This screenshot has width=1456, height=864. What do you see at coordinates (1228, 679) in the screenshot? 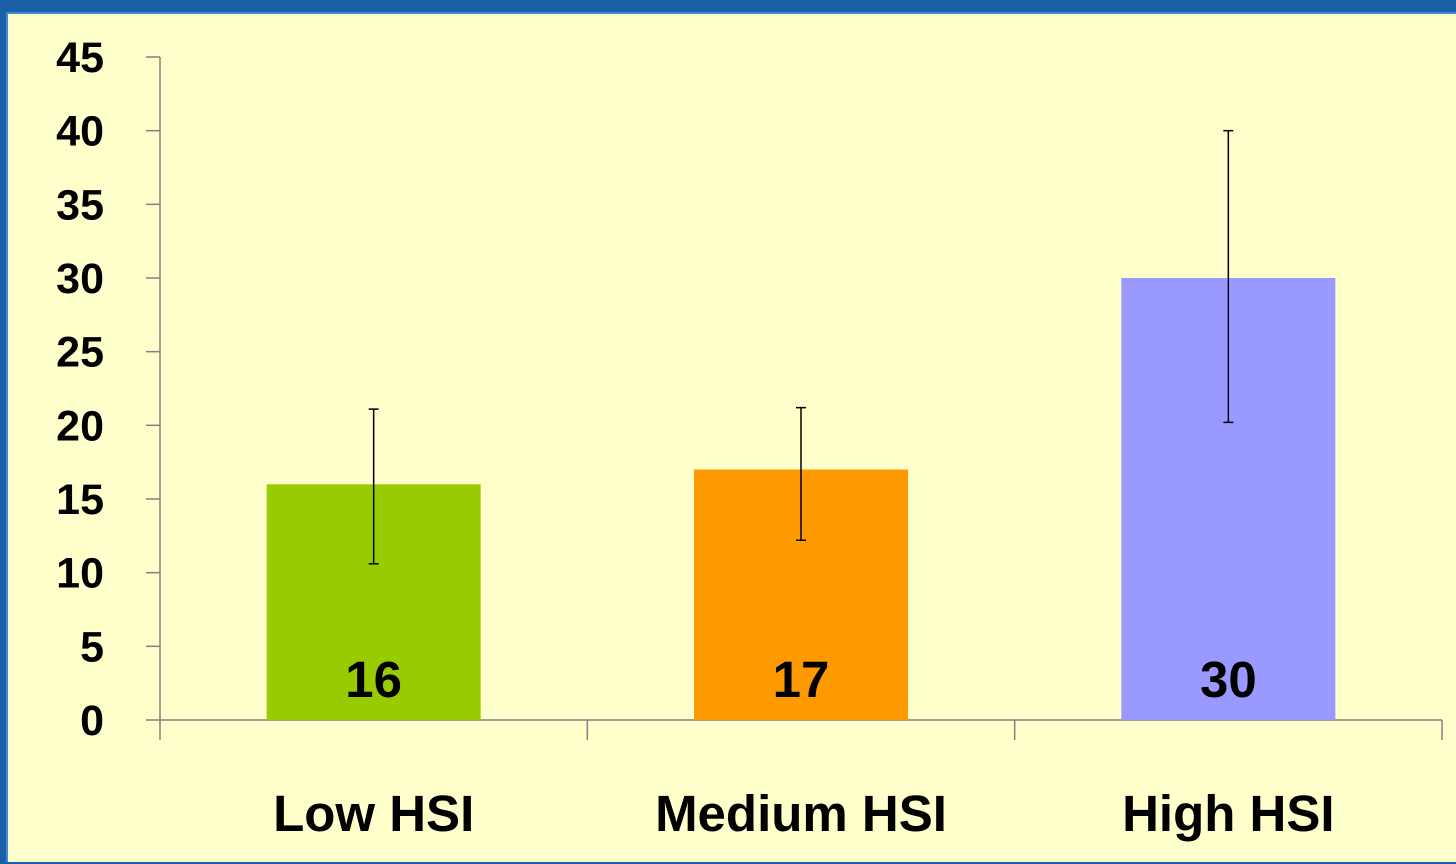
I see `data-label: 30` at bounding box center [1228, 679].